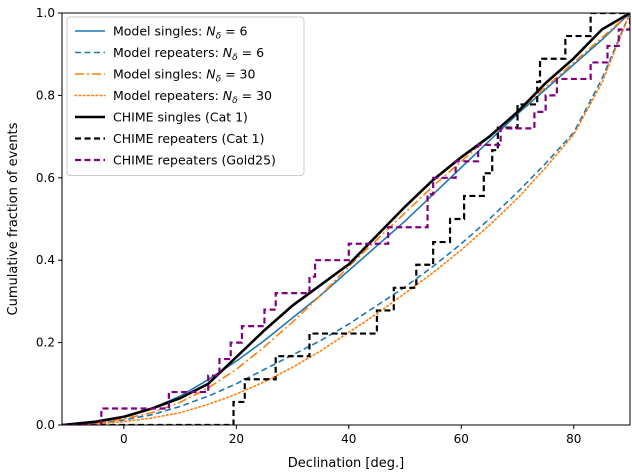  Describe the element at coordinates (180, 117) in the screenshot. I see `legend-label: CHIME singles (Cat 1)` at that location.